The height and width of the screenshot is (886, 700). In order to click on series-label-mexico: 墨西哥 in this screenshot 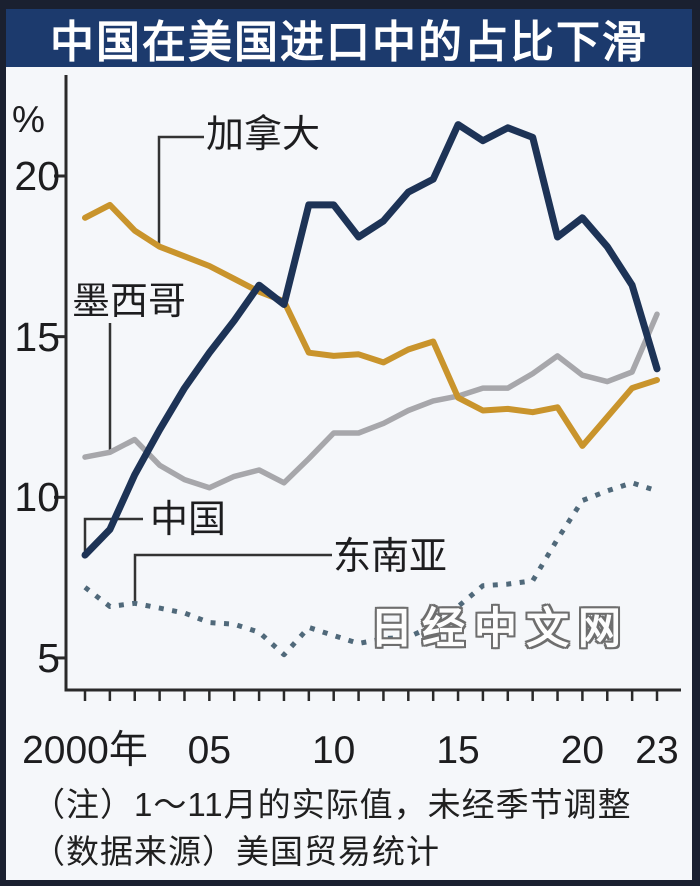, I will do `click(129, 302)`.